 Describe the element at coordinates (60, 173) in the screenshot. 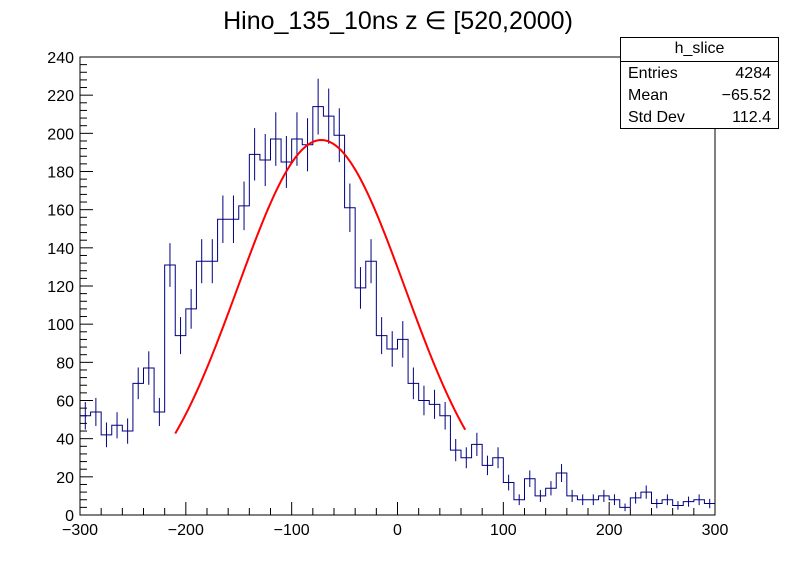

I see `y-tick-label: 180` at that location.